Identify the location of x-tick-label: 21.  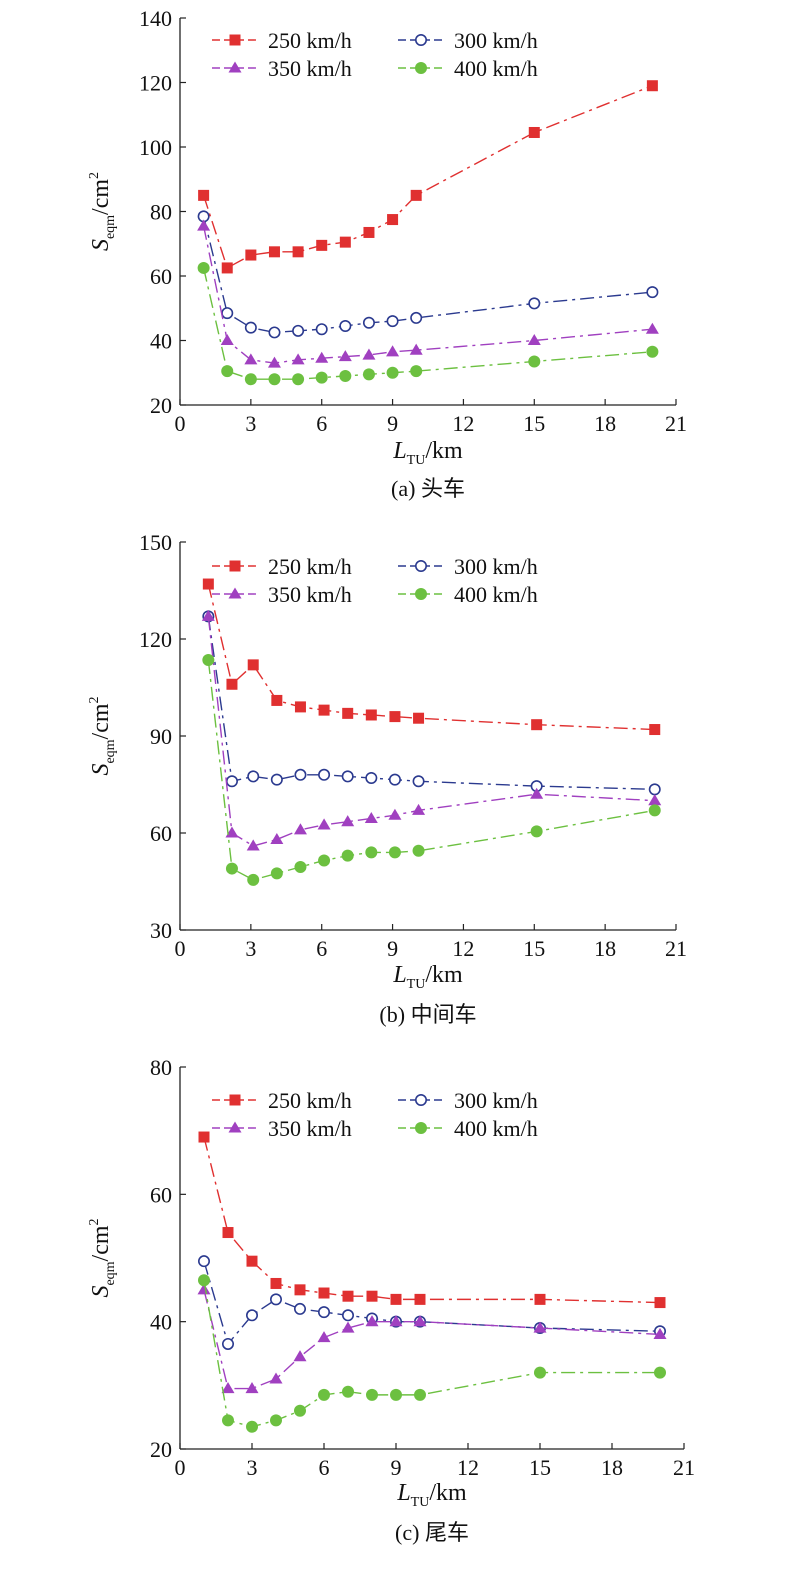
(676, 423).